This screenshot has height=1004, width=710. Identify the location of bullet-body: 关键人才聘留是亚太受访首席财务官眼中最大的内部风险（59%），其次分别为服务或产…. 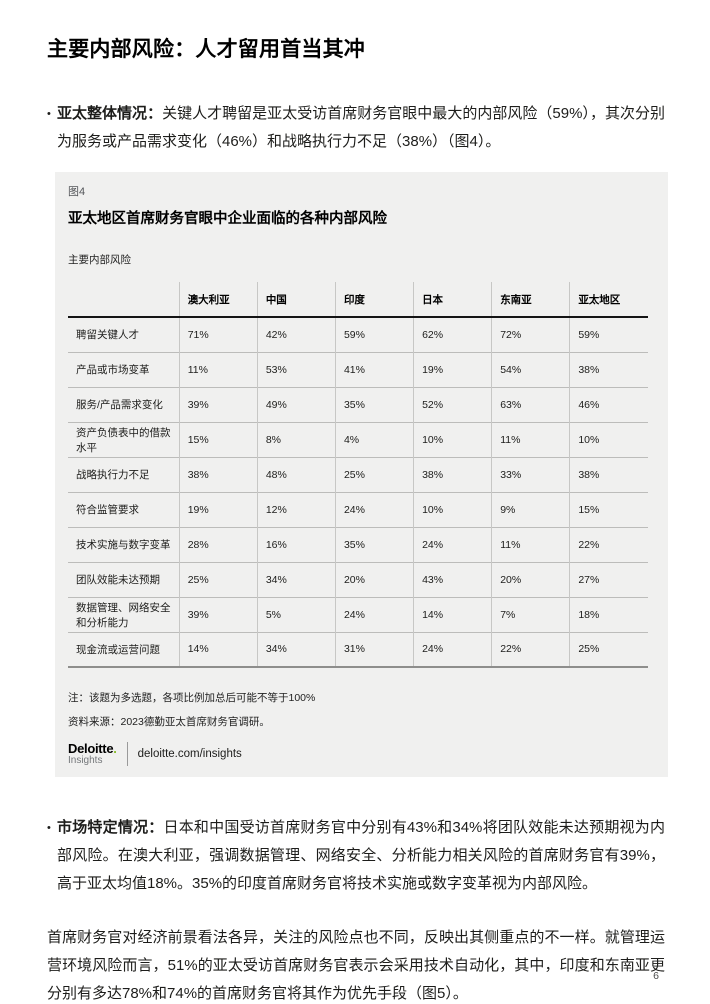
(361, 128).